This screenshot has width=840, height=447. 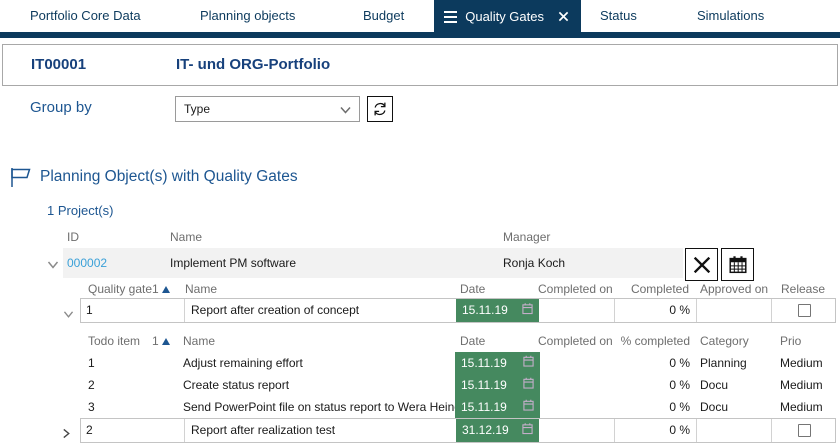 What do you see at coordinates (91, 407) in the screenshot?
I see `todo-number: 3` at bounding box center [91, 407].